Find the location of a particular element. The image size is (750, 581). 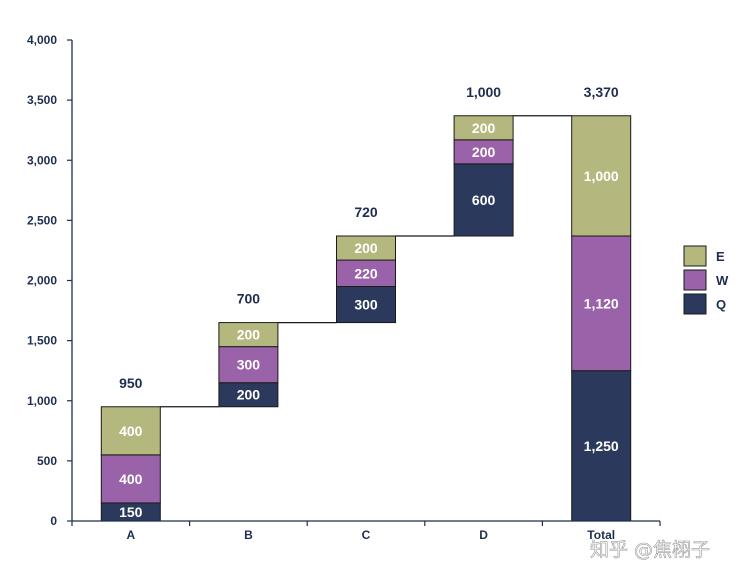

segment-label: 1,000 is located at coordinates (601, 176).